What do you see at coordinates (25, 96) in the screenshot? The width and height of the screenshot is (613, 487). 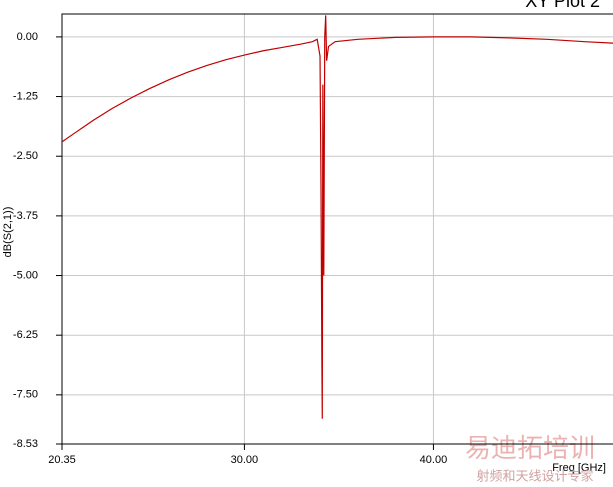 I see `y-tick-label: -1.25` at bounding box center [25, 96].